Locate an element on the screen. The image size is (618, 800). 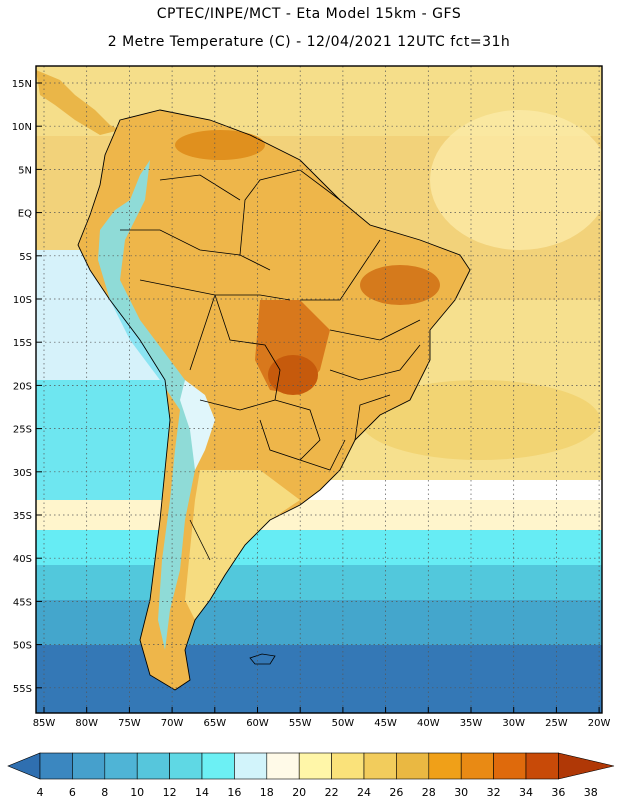
falkland-islands is located at coordinates (262, 659).